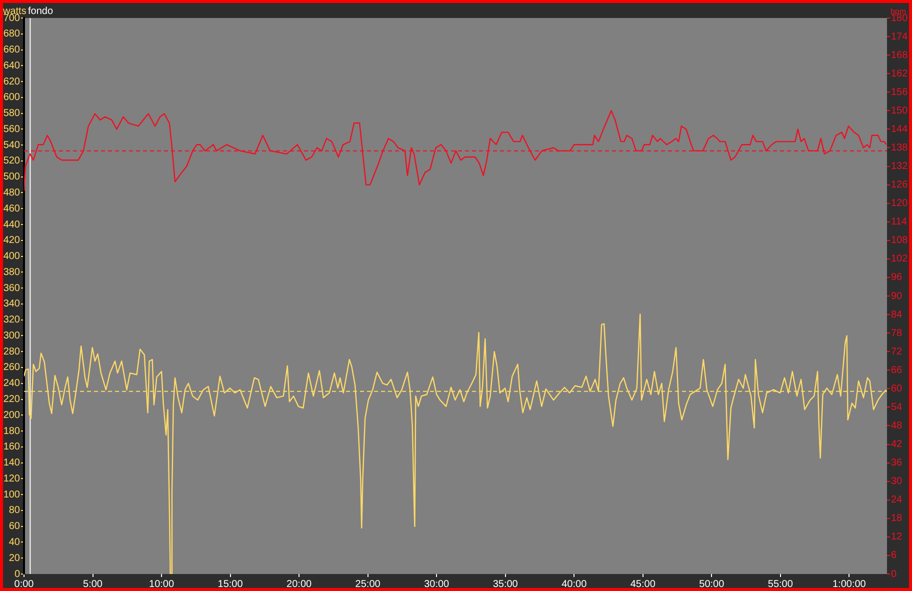 This screenshot has width=912, height=591. Describe the element at coordinates (899, 259) in the screenshot. I see `y2-tick-label: 102` at that location.